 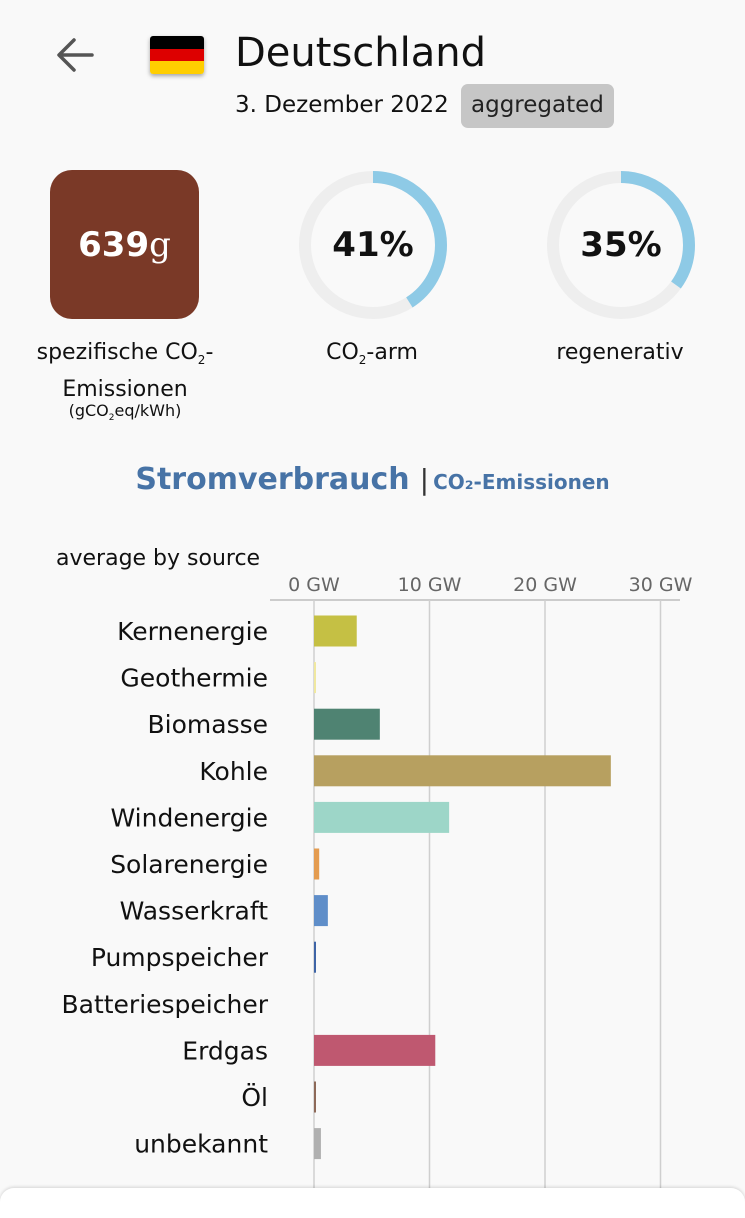 What do you see at coordinates (189, 864) in the screenshot?
I see `category-label: Solarenergie` at bounding box center [189, 864].